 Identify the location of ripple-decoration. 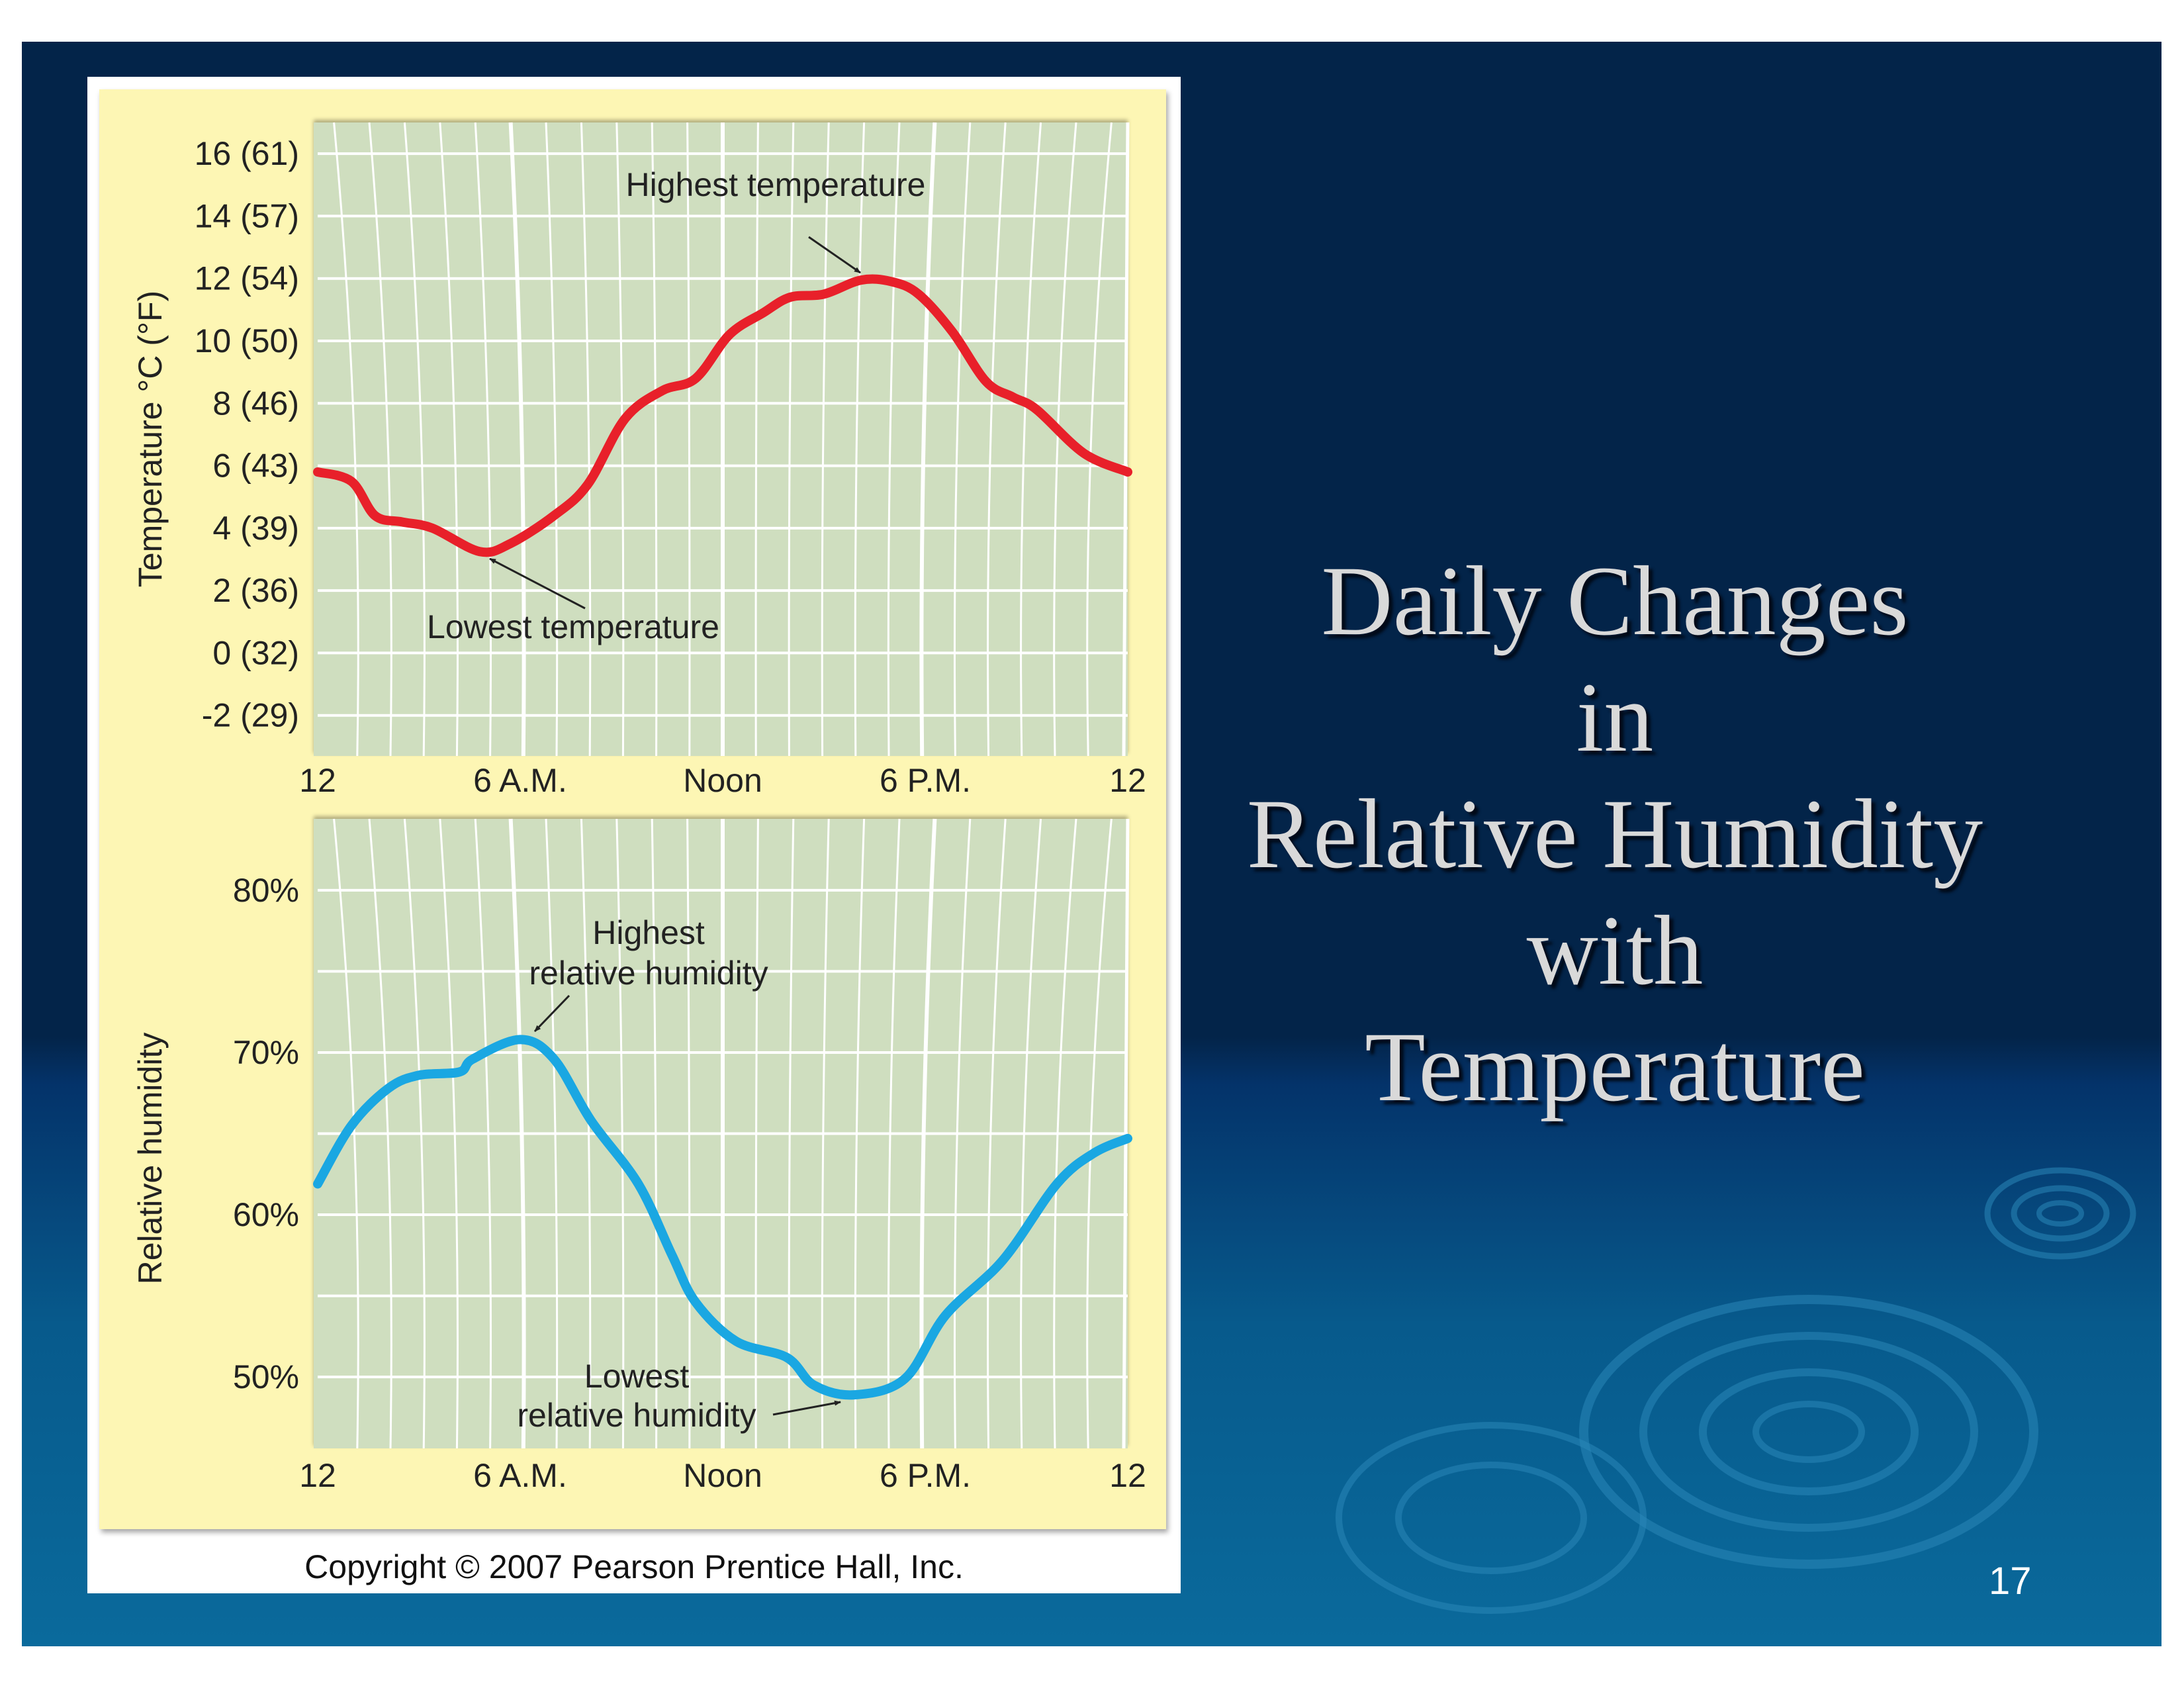
(1736, 1390).